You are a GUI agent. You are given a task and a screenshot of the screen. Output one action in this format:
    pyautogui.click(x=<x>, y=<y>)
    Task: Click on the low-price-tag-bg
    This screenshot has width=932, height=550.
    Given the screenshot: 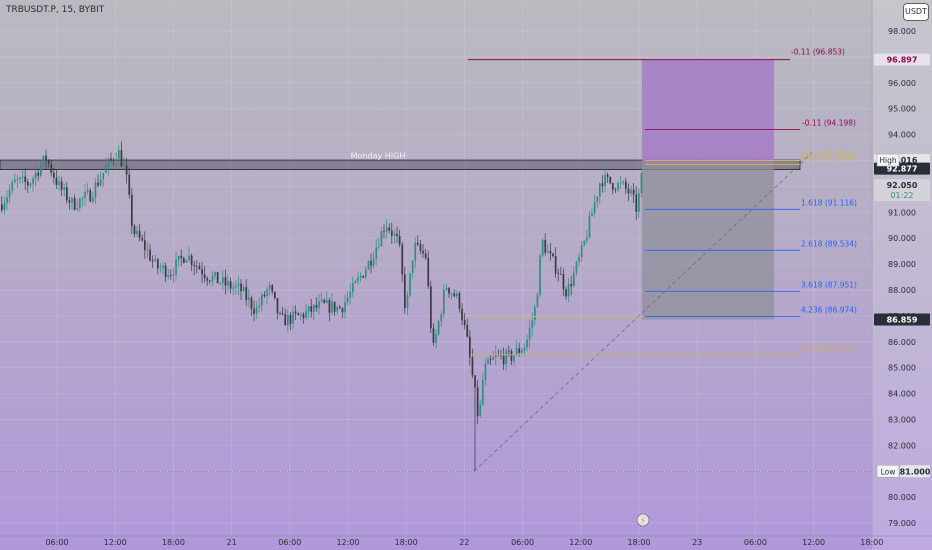 What is the action you would take?
    pyautogui.click(x=915, y=471)
    